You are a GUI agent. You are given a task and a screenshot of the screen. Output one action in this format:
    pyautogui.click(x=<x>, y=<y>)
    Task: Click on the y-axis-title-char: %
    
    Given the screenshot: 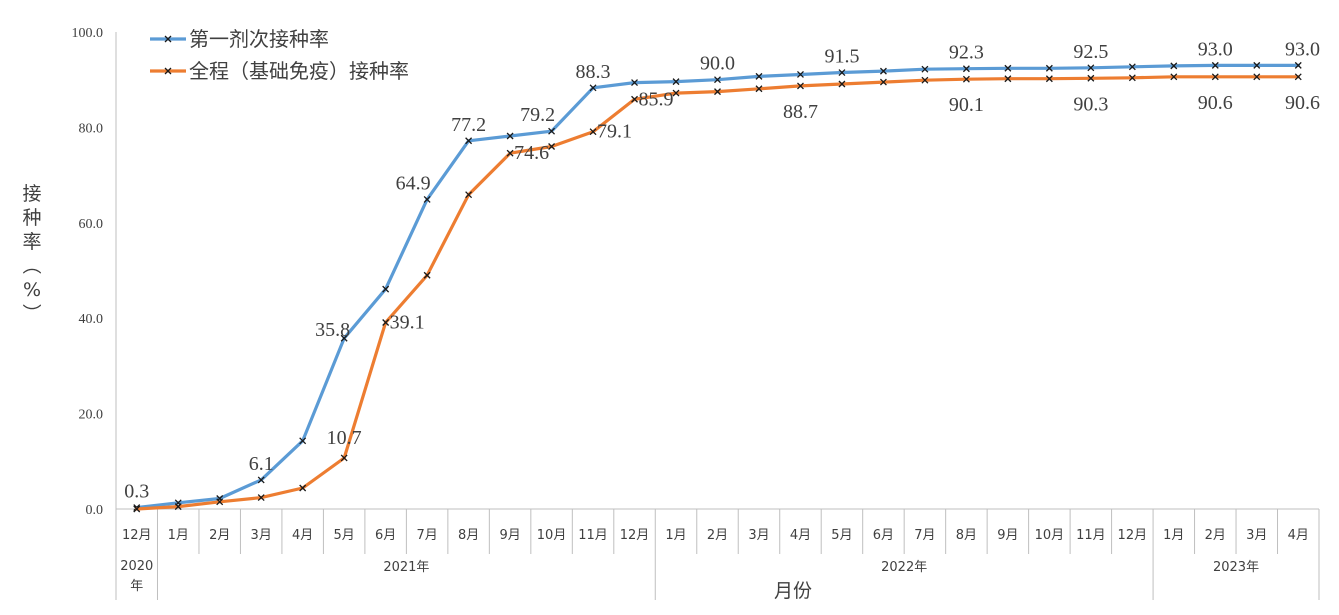 What is the action you would take?
    pyautogui.click(x=32, y=290)
    